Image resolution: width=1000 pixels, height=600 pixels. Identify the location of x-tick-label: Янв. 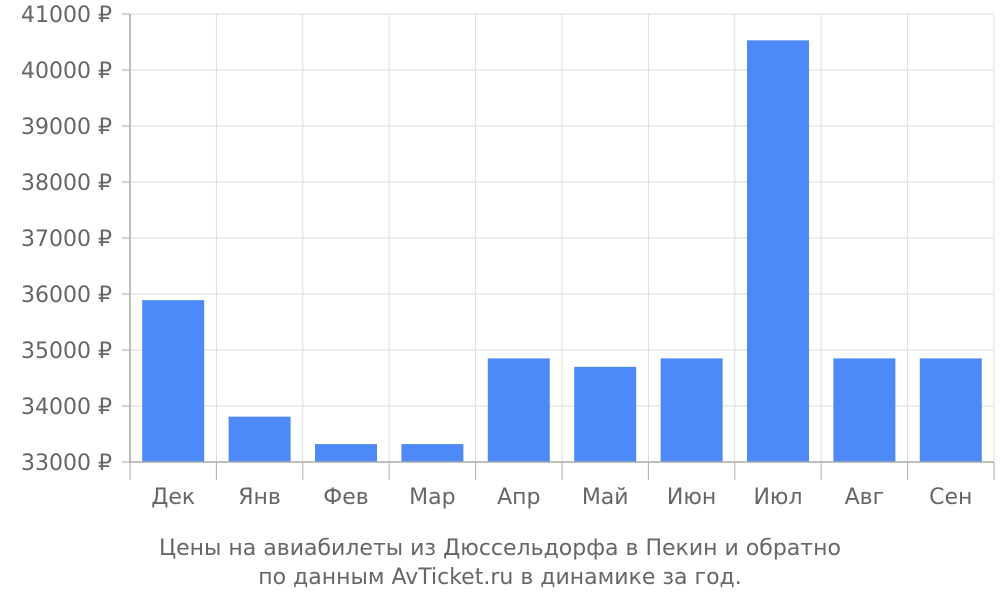
(259, 497).